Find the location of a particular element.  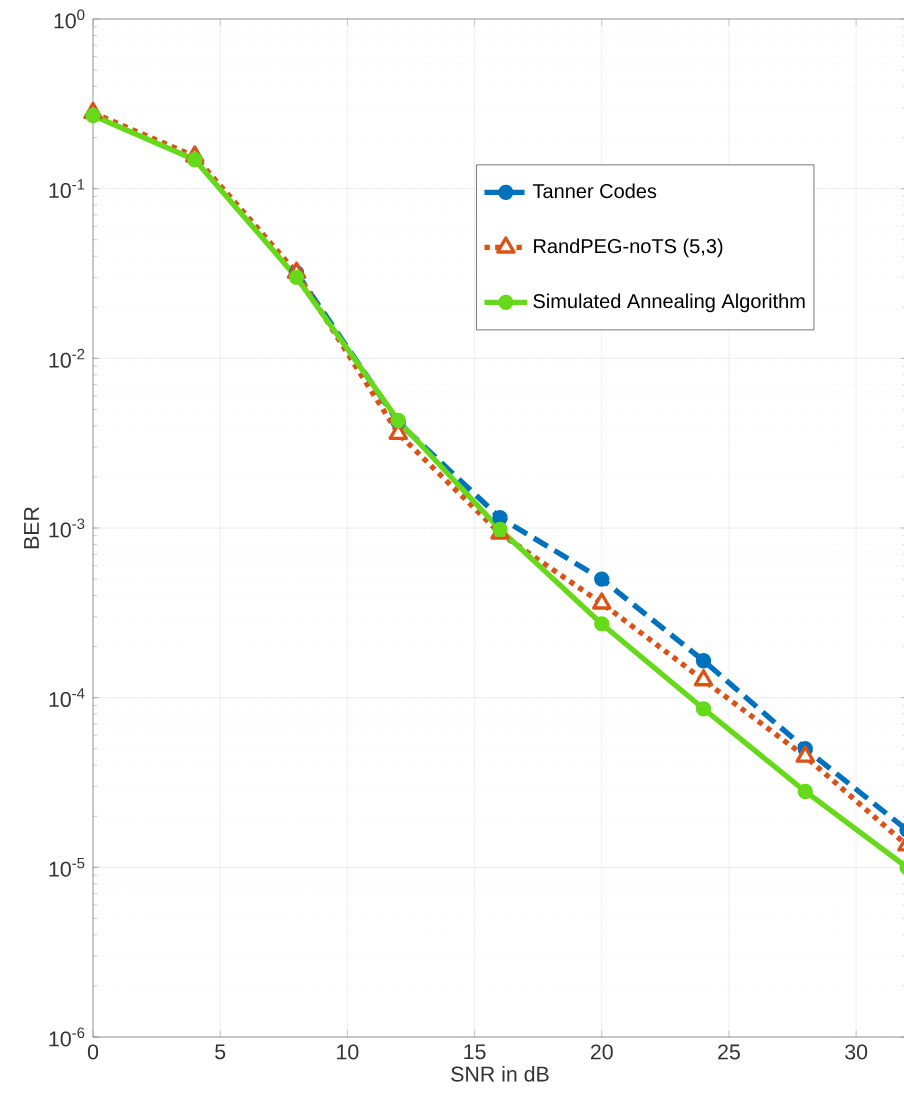

x-axis-title: SNR in dB is located at coordinates (500, 1073).